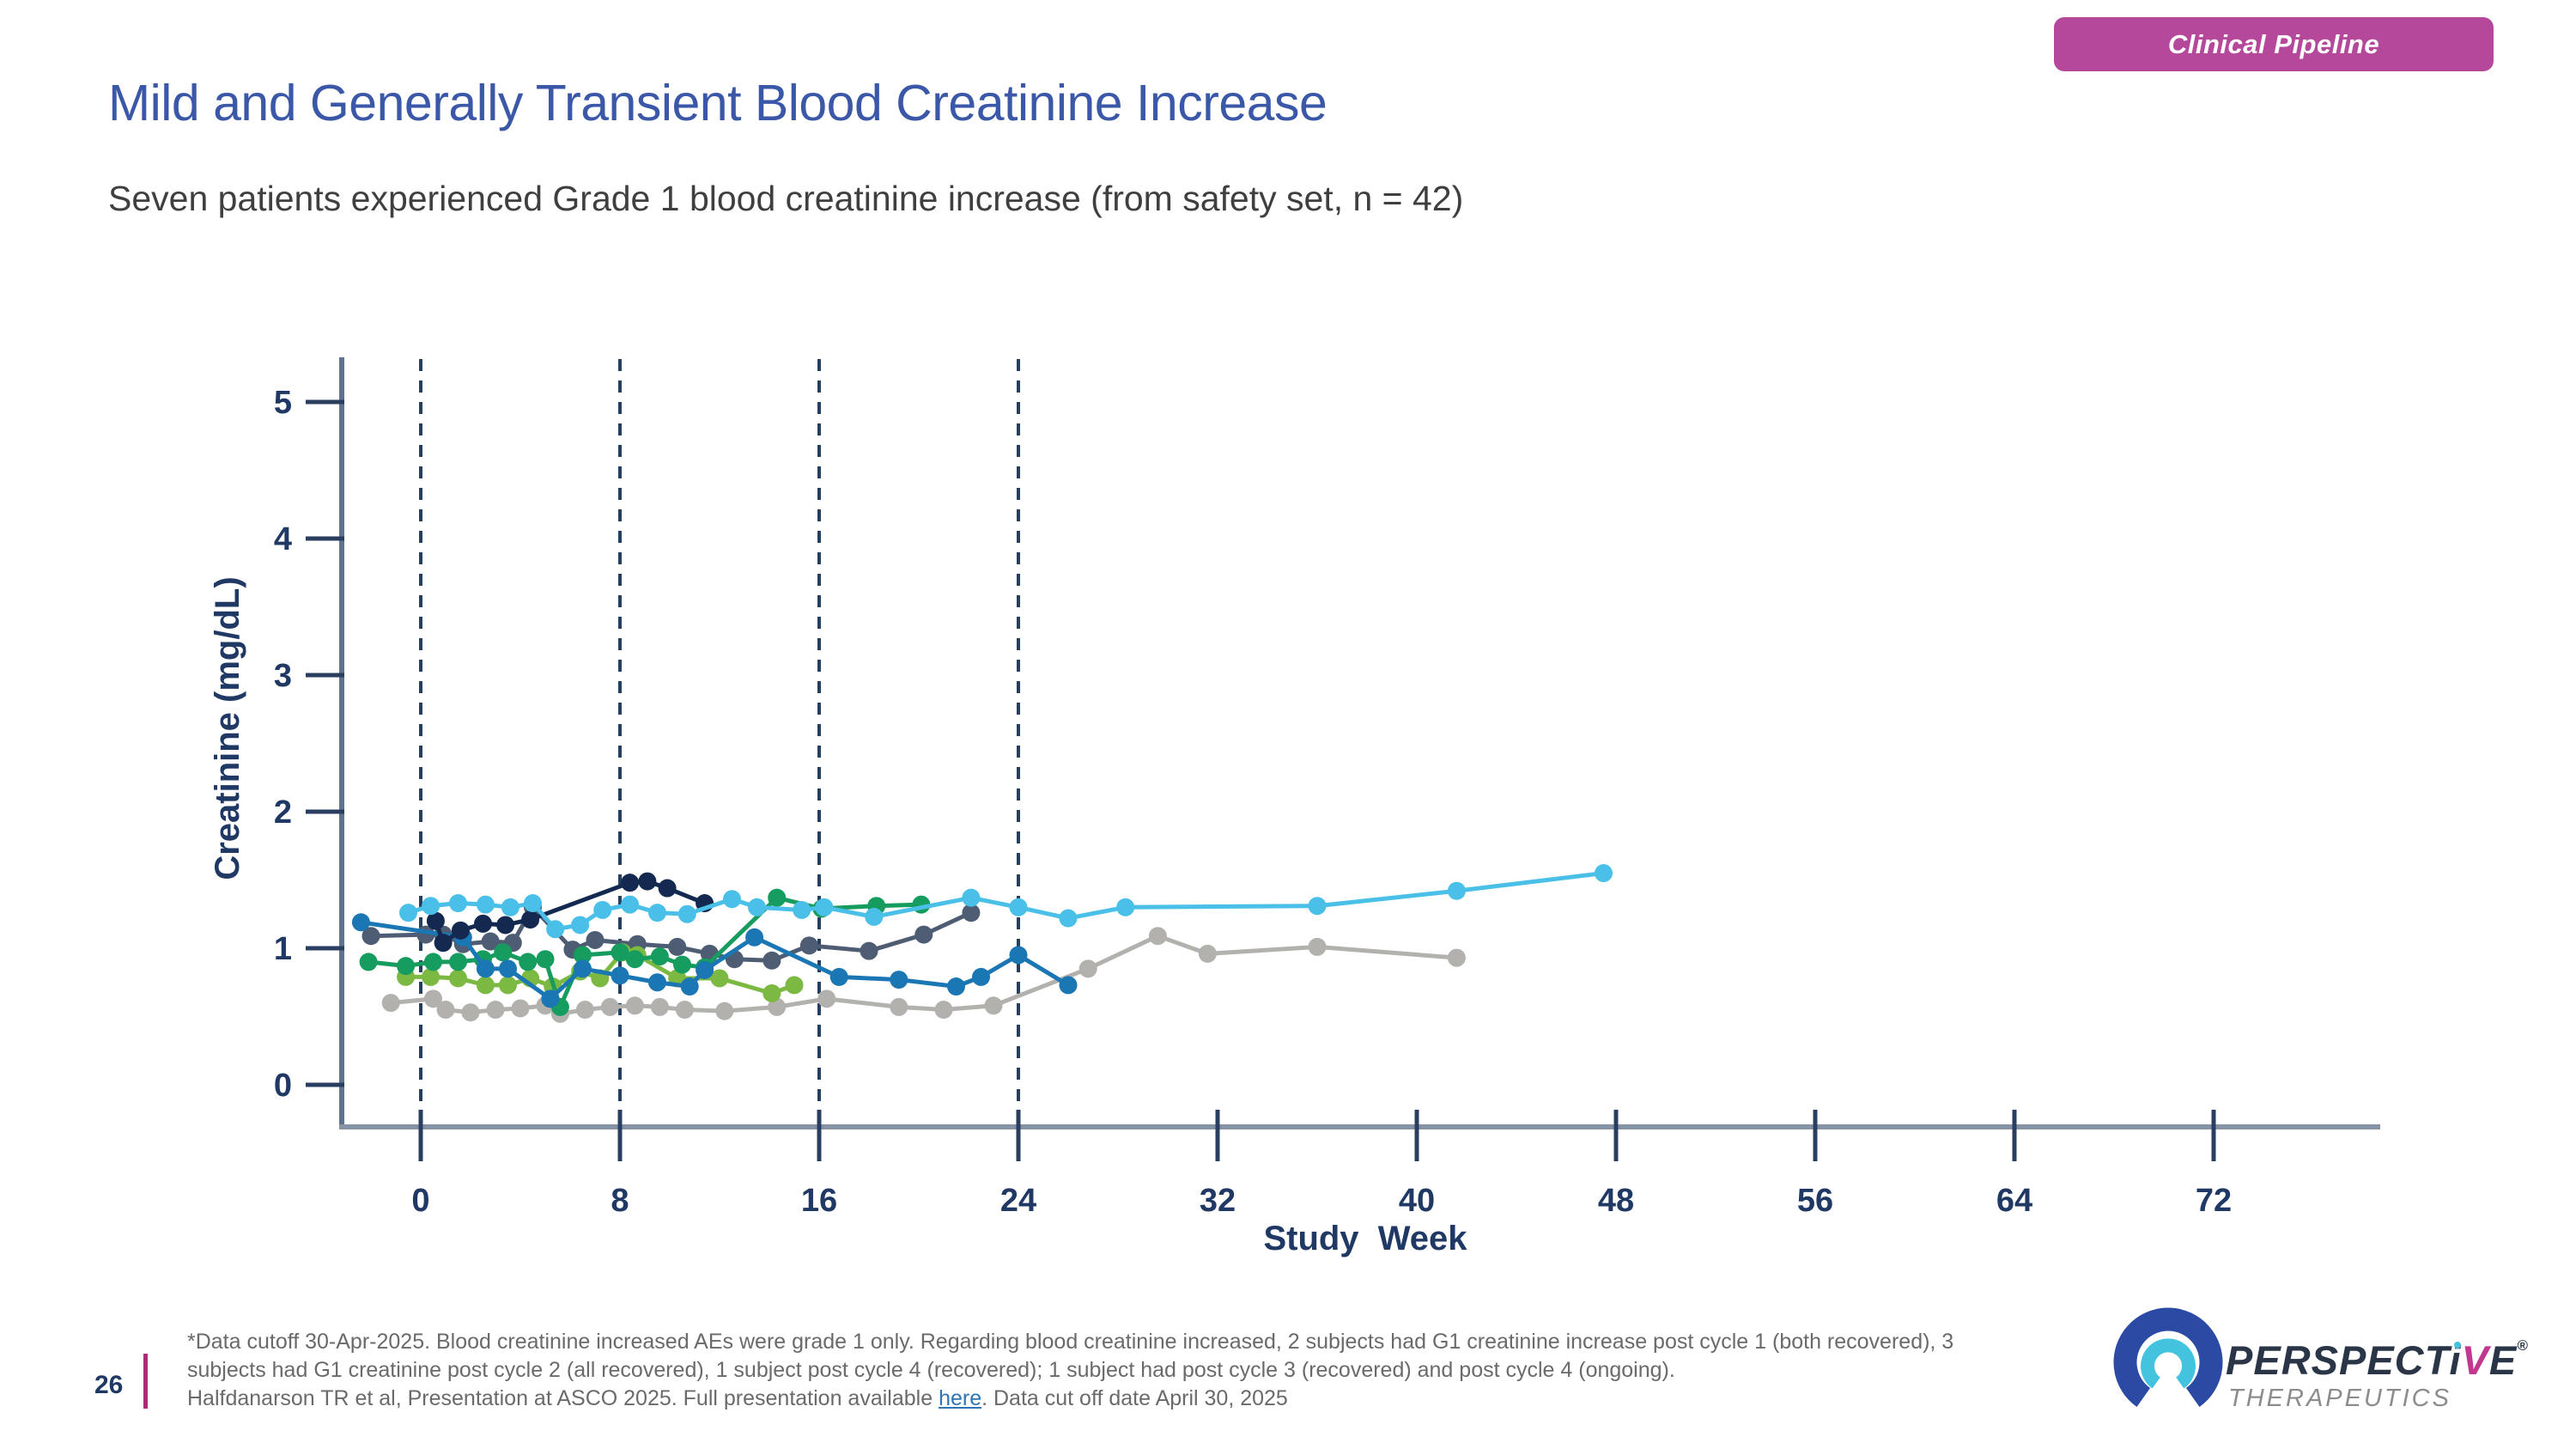 The height and width of the screenshot is (1449, 2576). What do you see at coordinates (620, 1201) in the screenshot?
I see `x-tick-label-8: 8` at bounding box center [620, 1201].